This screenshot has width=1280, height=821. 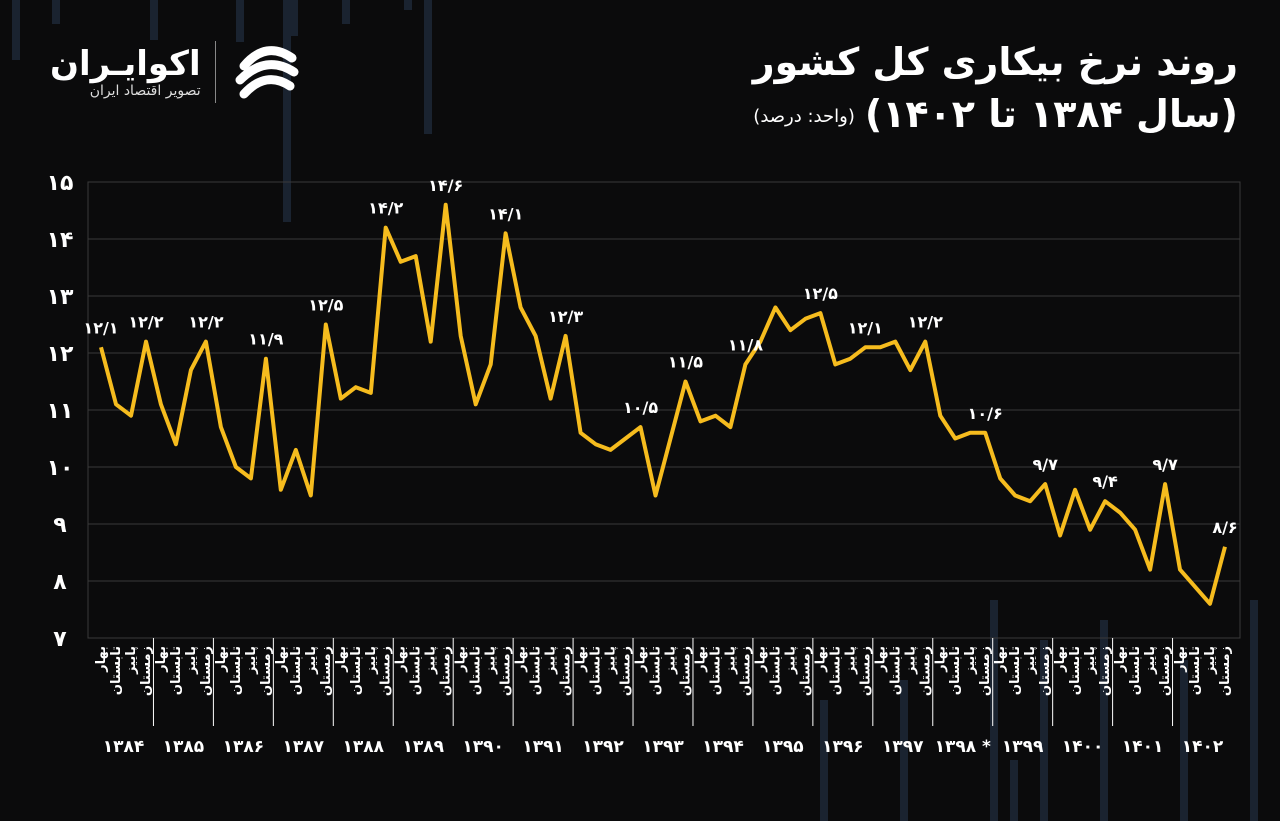 What do you see at coordinates (1023, 747) in the screenshot?
I see `year-label: ۱۳۹۹` at bounding box center [1023, 747].